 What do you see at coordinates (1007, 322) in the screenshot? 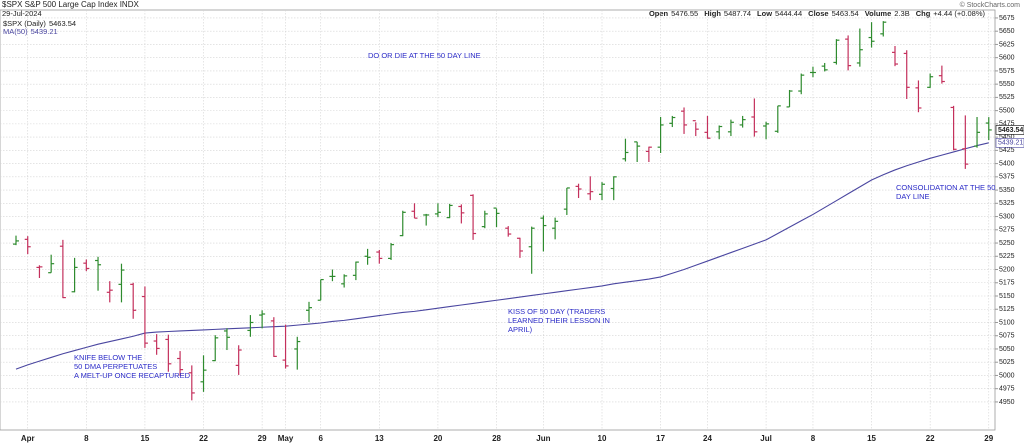
I see `y-tick-label: 5100` at bounding box center [1007, 322].